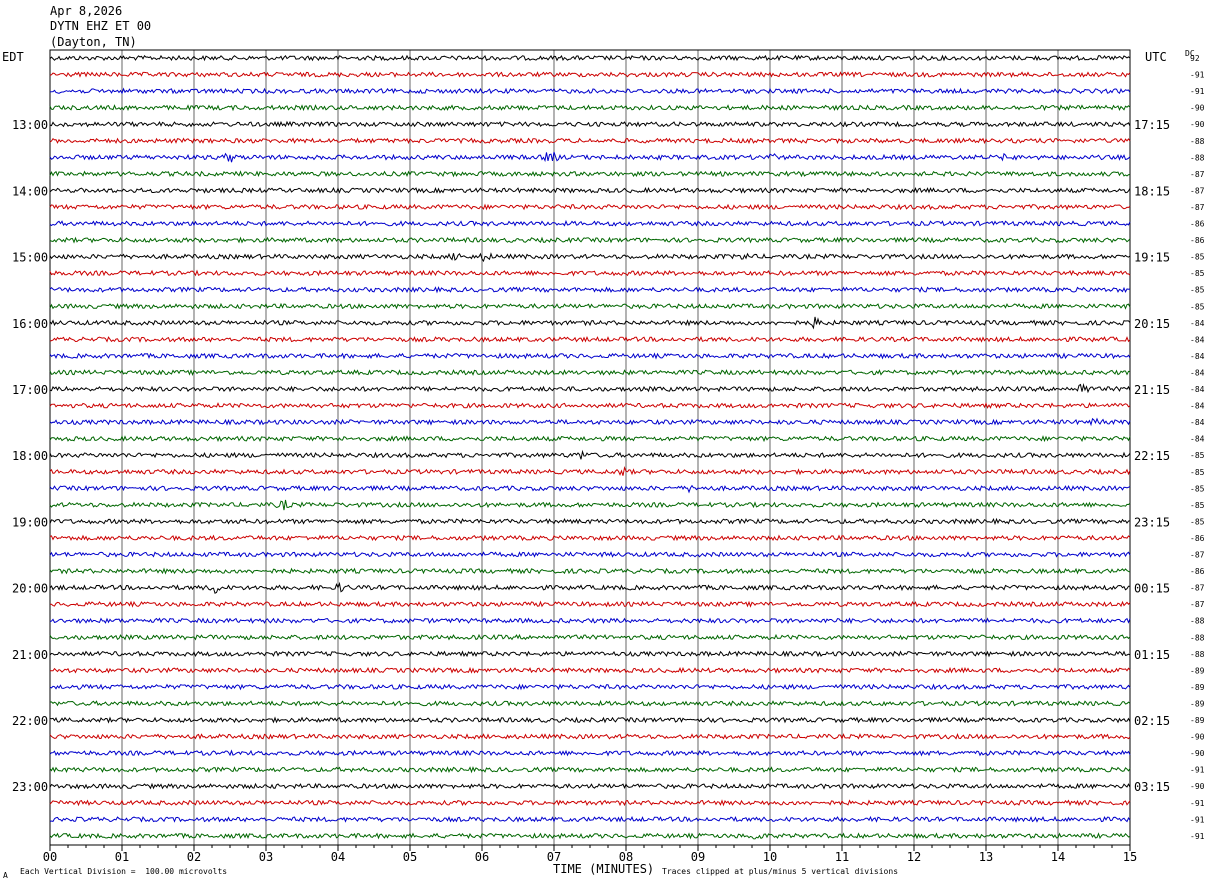  I want to click on right-hour-label: 19:15, so click(1152, 258).